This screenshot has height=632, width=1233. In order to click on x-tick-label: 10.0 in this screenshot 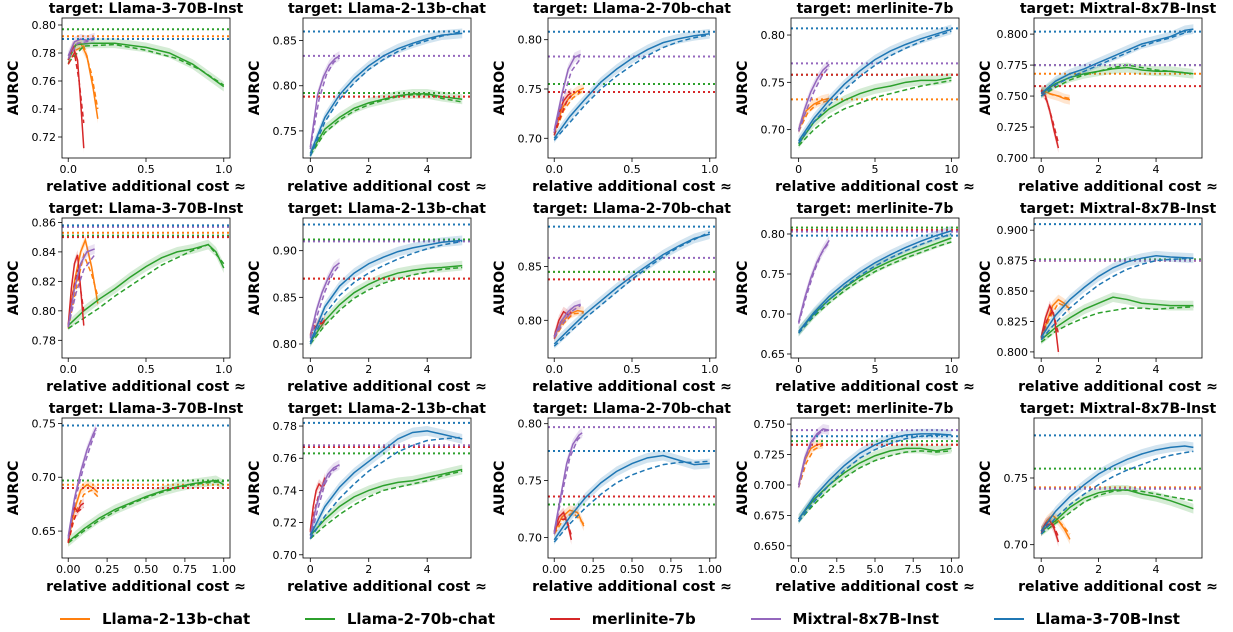, I will do `click(951, 569)`.